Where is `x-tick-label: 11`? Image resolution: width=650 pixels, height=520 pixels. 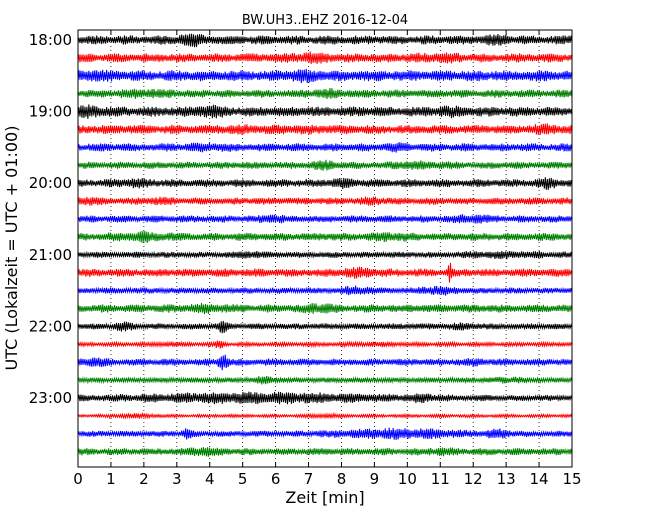
x-tick-label: 11 is located at coordinates (440, 479).